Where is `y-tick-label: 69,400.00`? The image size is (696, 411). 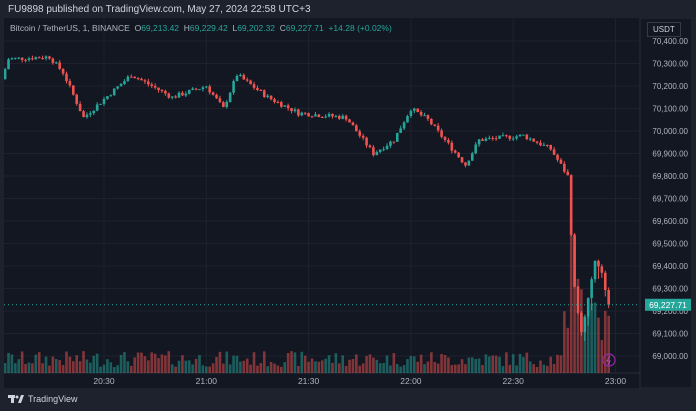
y-tick-label: 69,400.00 is located at coordinates (670, 266).